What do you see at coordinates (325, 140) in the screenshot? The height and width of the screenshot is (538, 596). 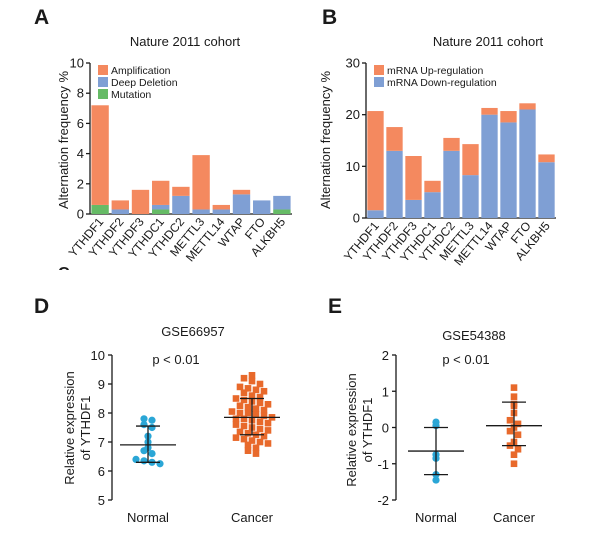 I see `panel-b-ylabel: Alternation frequency %` at bounding box center [325, 140].